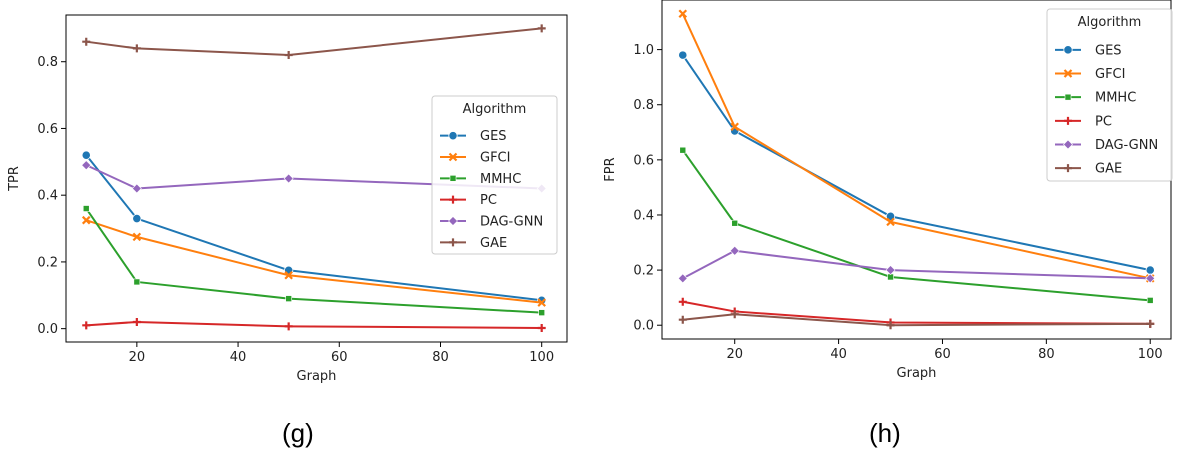 Image resolution: width=1183 pixels, height=458 pixels. Describe the element at coordinates (1068, 120) in the screenshot. I see `chart-h-legend-marker-pc` at that location.